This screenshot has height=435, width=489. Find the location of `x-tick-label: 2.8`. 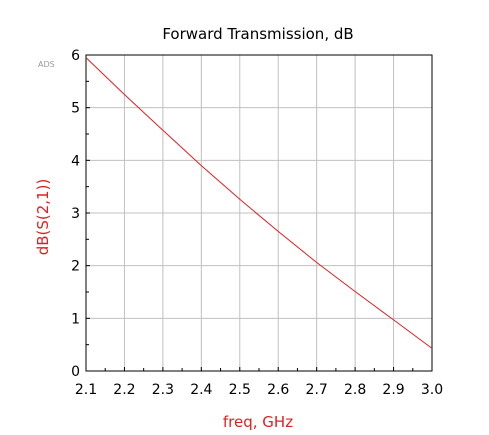

x-tick-label: 2.8 is located at coordinates (355, 390).